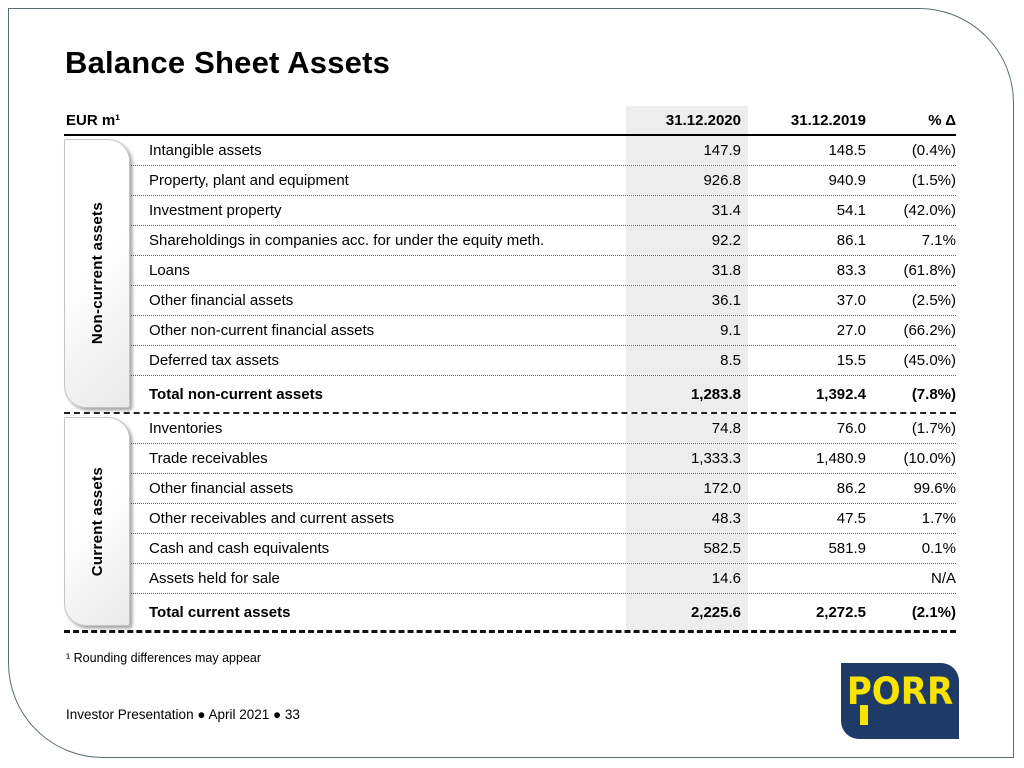 This screenshot has height=768, width=1024. I want to click on porr-logo: PORR, so click(900, 701).